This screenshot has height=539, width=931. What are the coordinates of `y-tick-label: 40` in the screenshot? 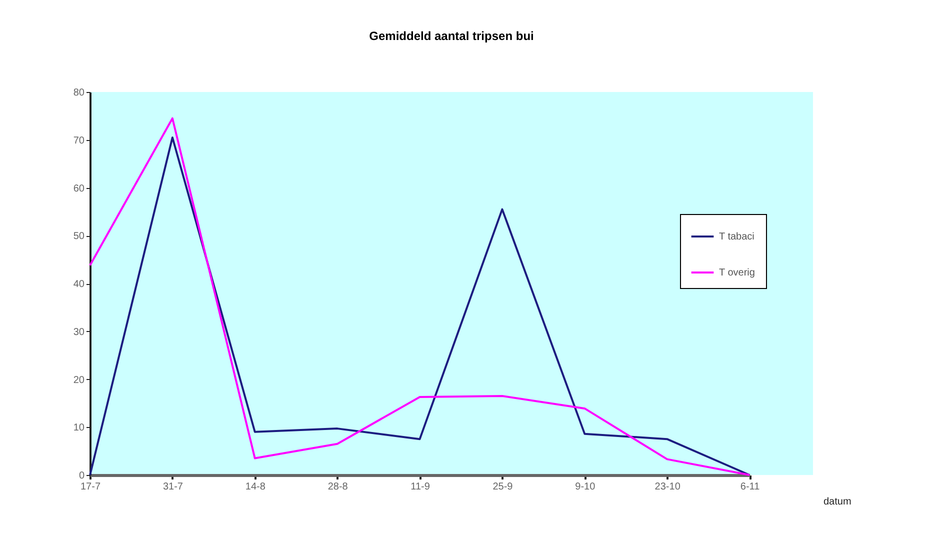 It's located at (79, 284).